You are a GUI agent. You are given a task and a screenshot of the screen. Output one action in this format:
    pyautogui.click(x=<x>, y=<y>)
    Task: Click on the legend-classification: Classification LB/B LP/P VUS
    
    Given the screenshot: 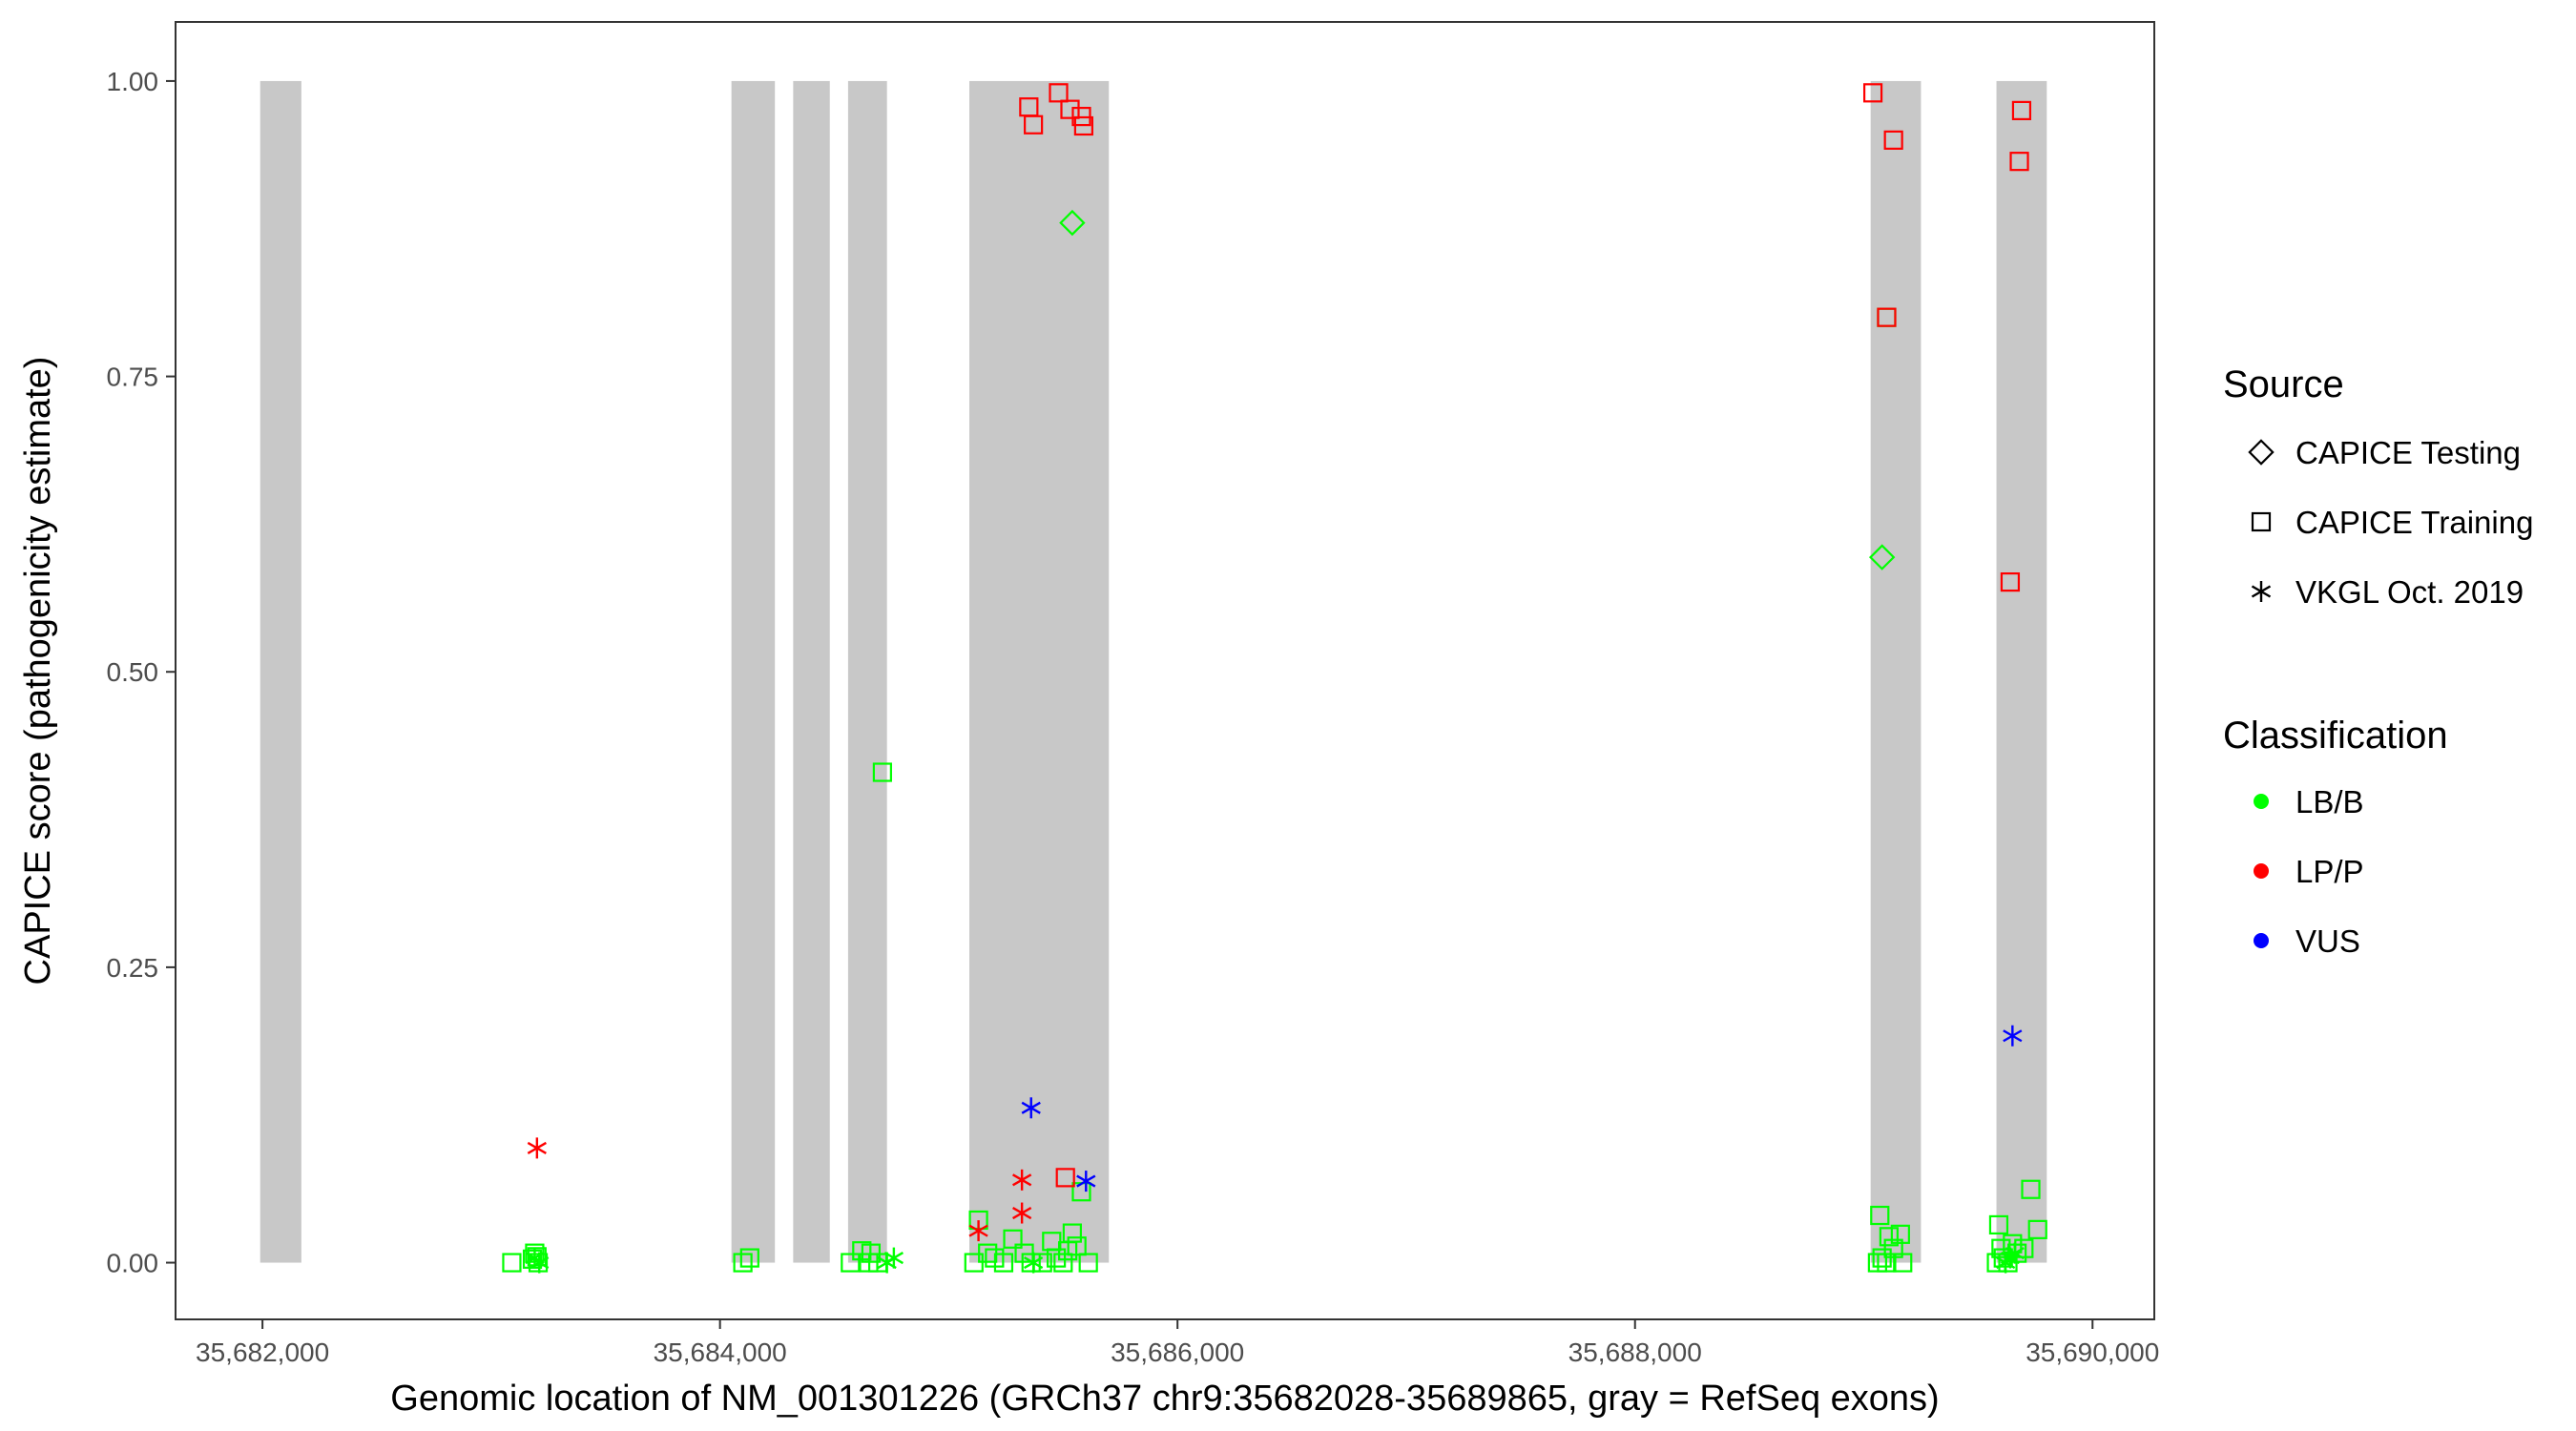 What is the action you would take?
    pyautogui.click(x=2335, y=837)
    